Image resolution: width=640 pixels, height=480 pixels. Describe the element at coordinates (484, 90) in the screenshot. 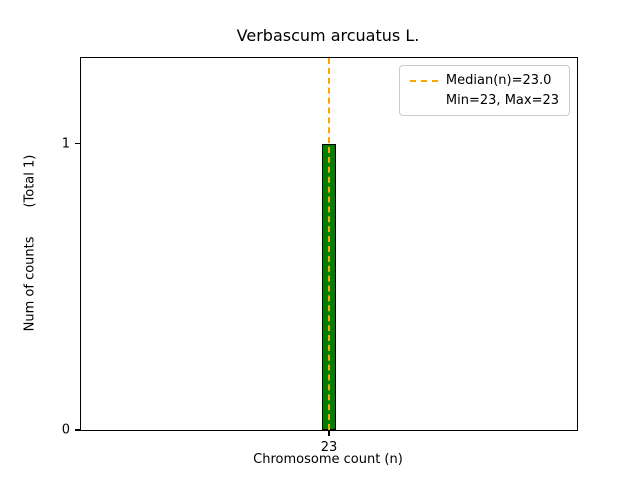

I see `legend: Median(n)=23.0 Min=23, Max=23` at that location.